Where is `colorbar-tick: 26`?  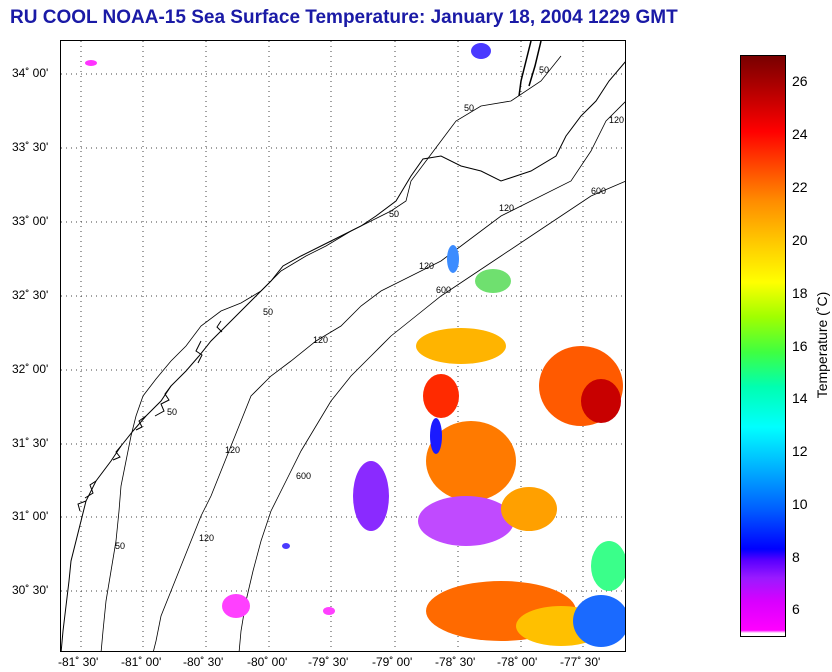
colorbar-tick: 26 is located at coordinates (800, 81).